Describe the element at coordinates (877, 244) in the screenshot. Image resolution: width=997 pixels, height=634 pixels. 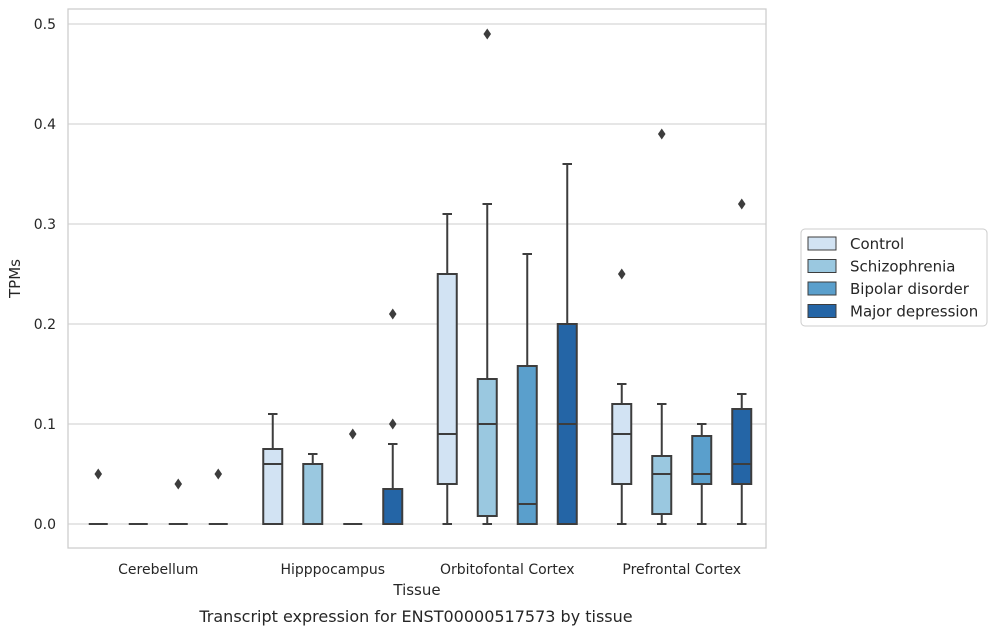
I see `legend-label: Control` at that location.